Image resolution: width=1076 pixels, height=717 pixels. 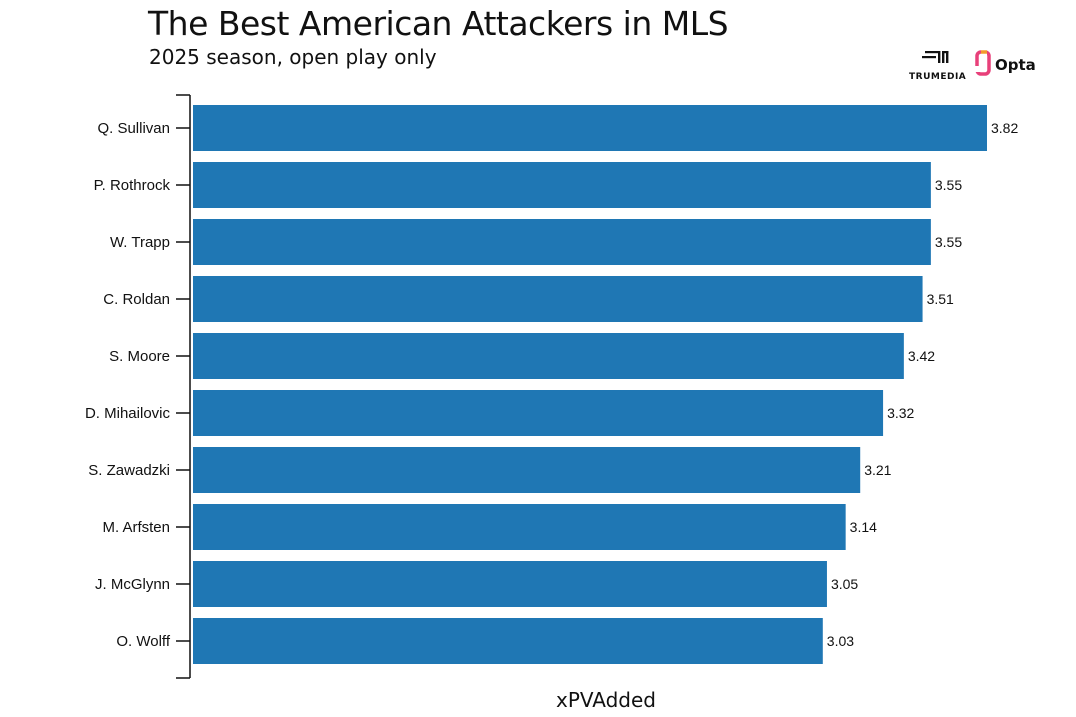 What do you see at coordinates (940, 299) in the screenshot?
I see `data-label: 3.51` at bounding box center [940, 299].